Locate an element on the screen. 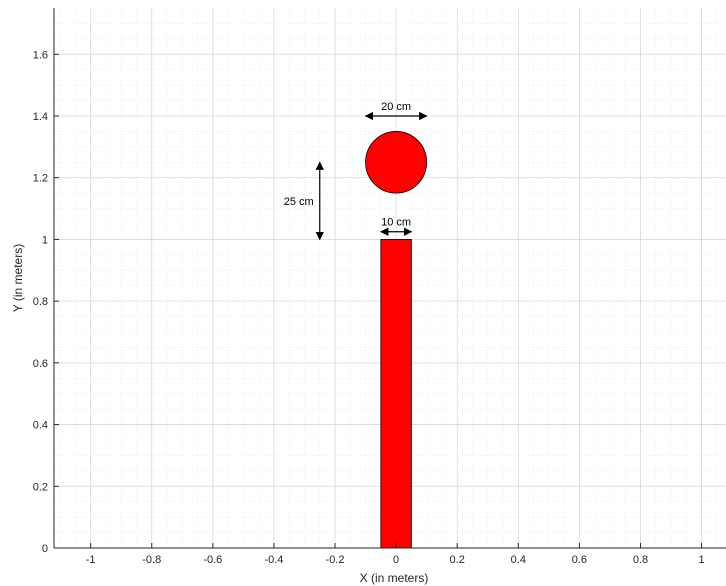  x-tick-label: 0.8 is located at coordinates (640, 560).